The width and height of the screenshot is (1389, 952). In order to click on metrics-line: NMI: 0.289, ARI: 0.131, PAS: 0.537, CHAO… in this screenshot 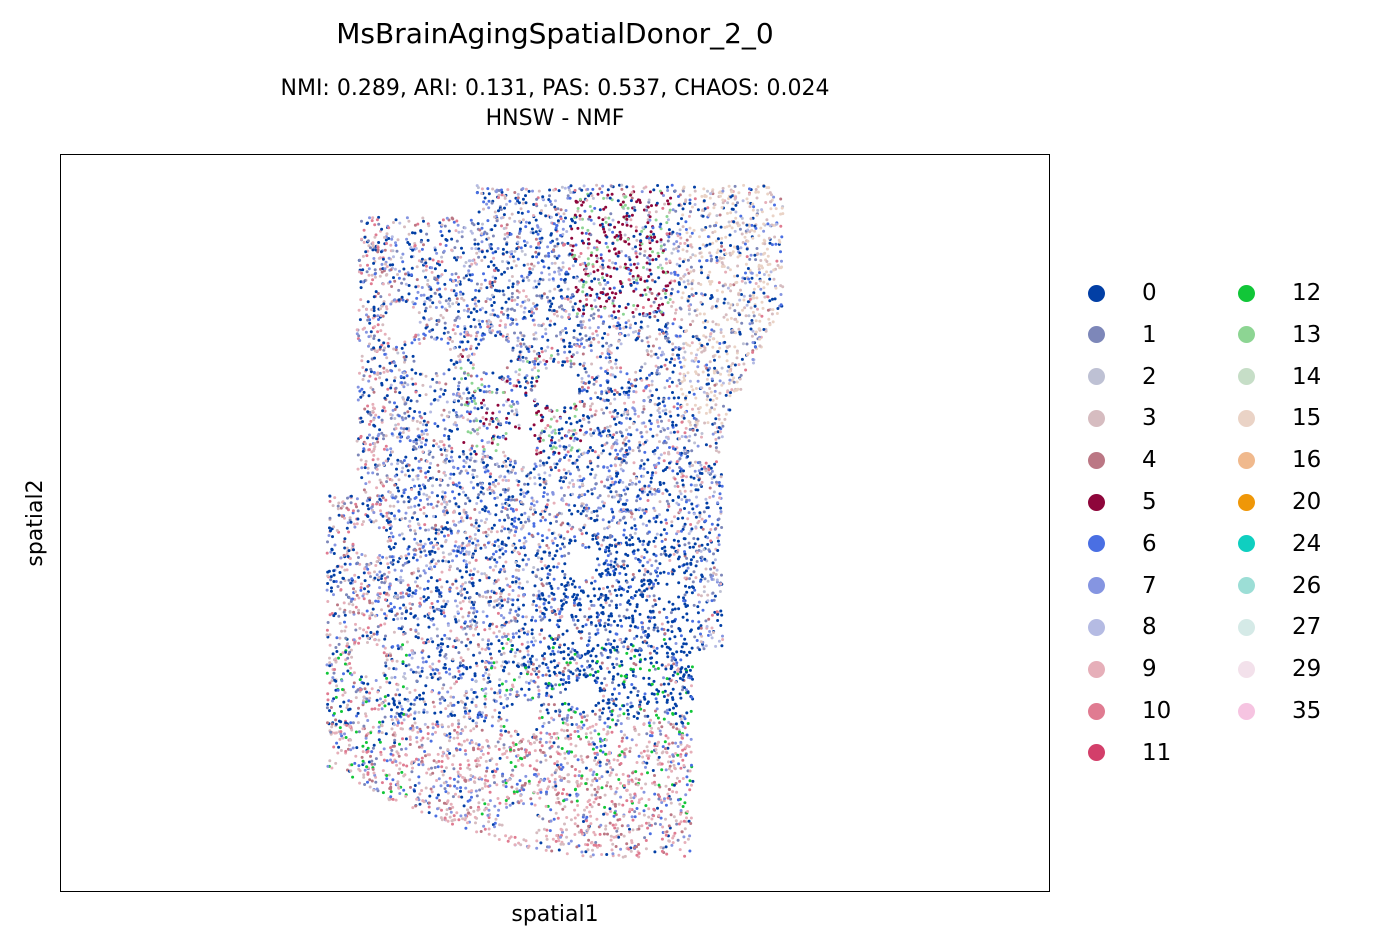, I will do `click(555, 88)`.